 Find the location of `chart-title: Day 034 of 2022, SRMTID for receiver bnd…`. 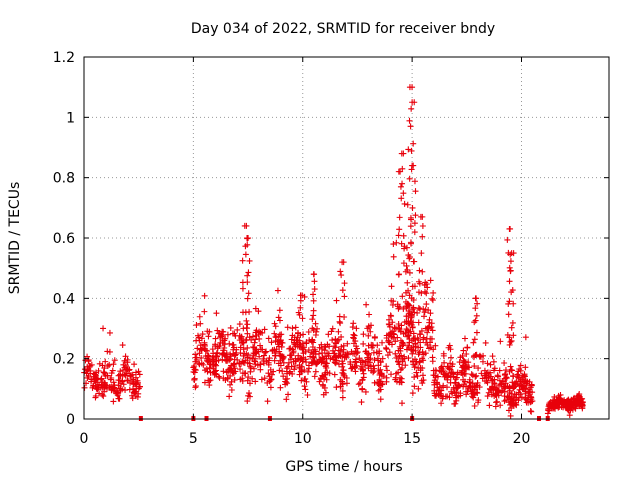

chart-title: Day 034 of 2022, SRMTID for receiver bnd… is located at coordinates (343, 29).